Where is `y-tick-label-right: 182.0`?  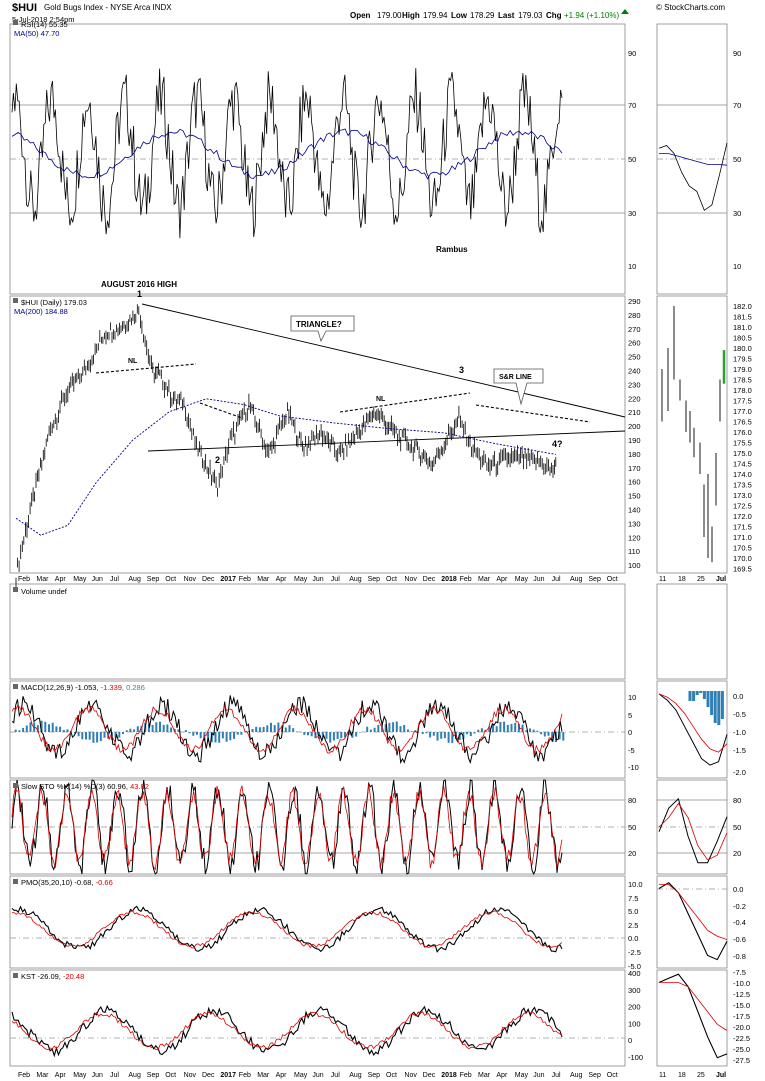
y-tick-label-right: 182.0 is located at coordinates (742, 306).